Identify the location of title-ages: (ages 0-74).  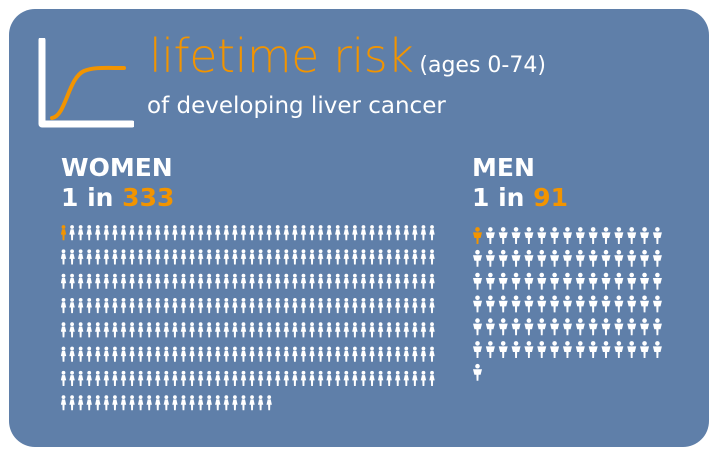
(482, 65).